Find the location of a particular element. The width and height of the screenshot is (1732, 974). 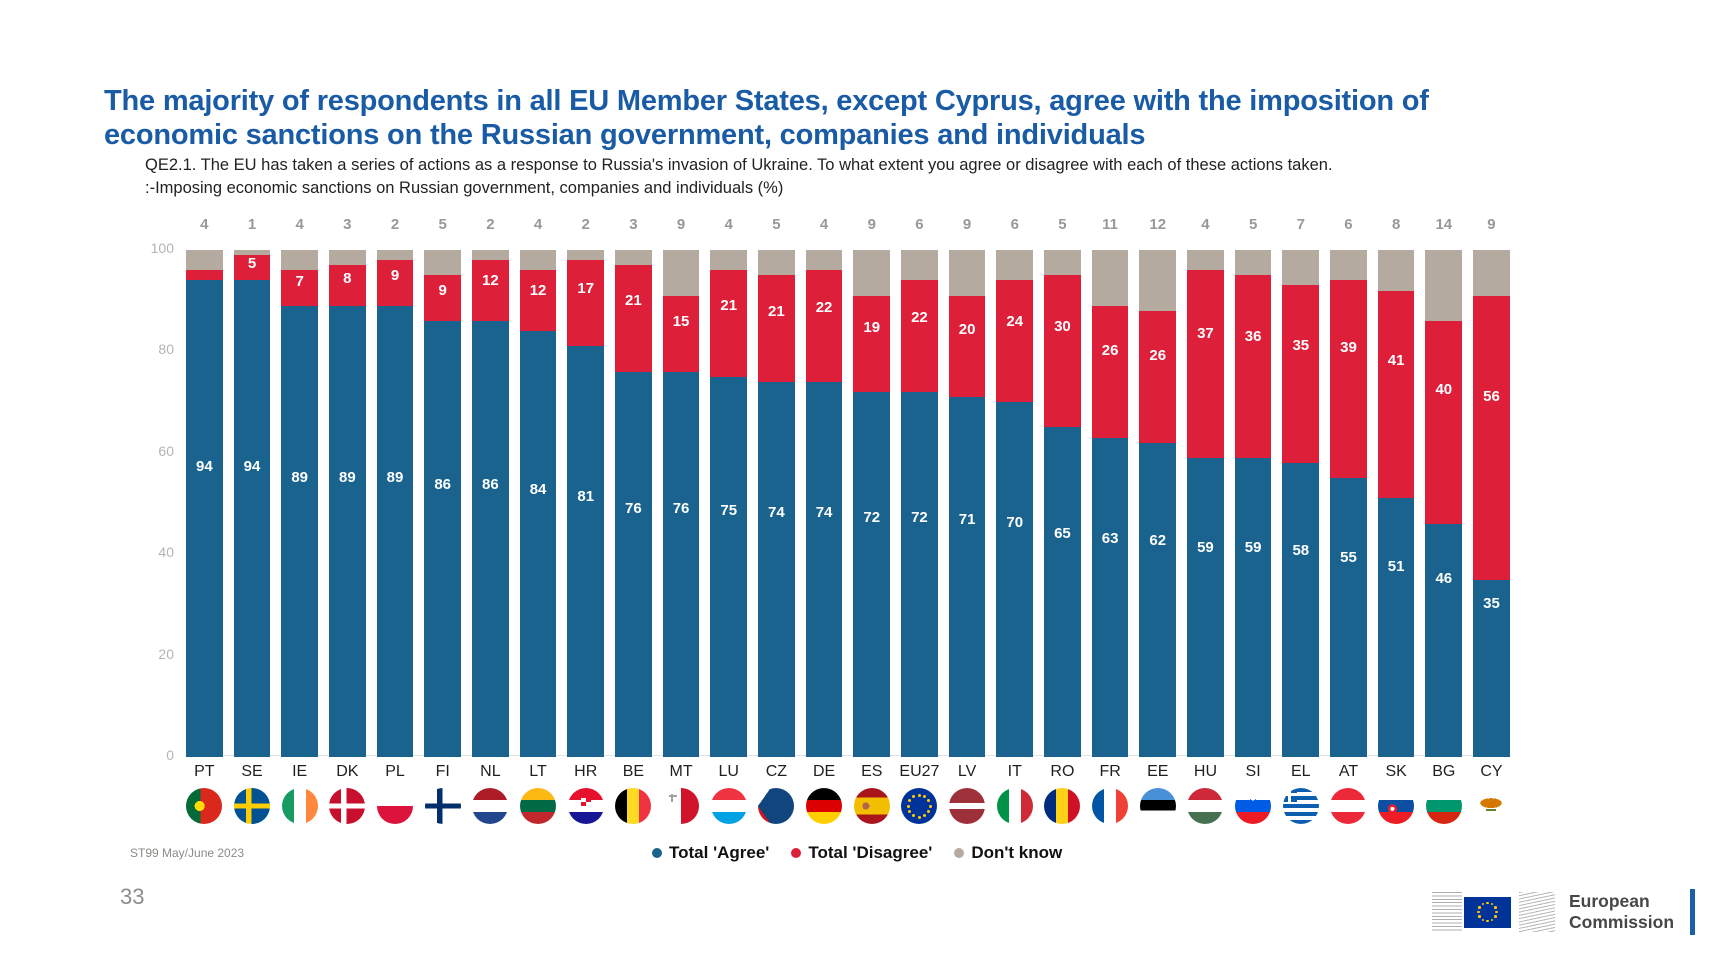

bar-stack: 56 35 is located at coordinates (1491, 503).